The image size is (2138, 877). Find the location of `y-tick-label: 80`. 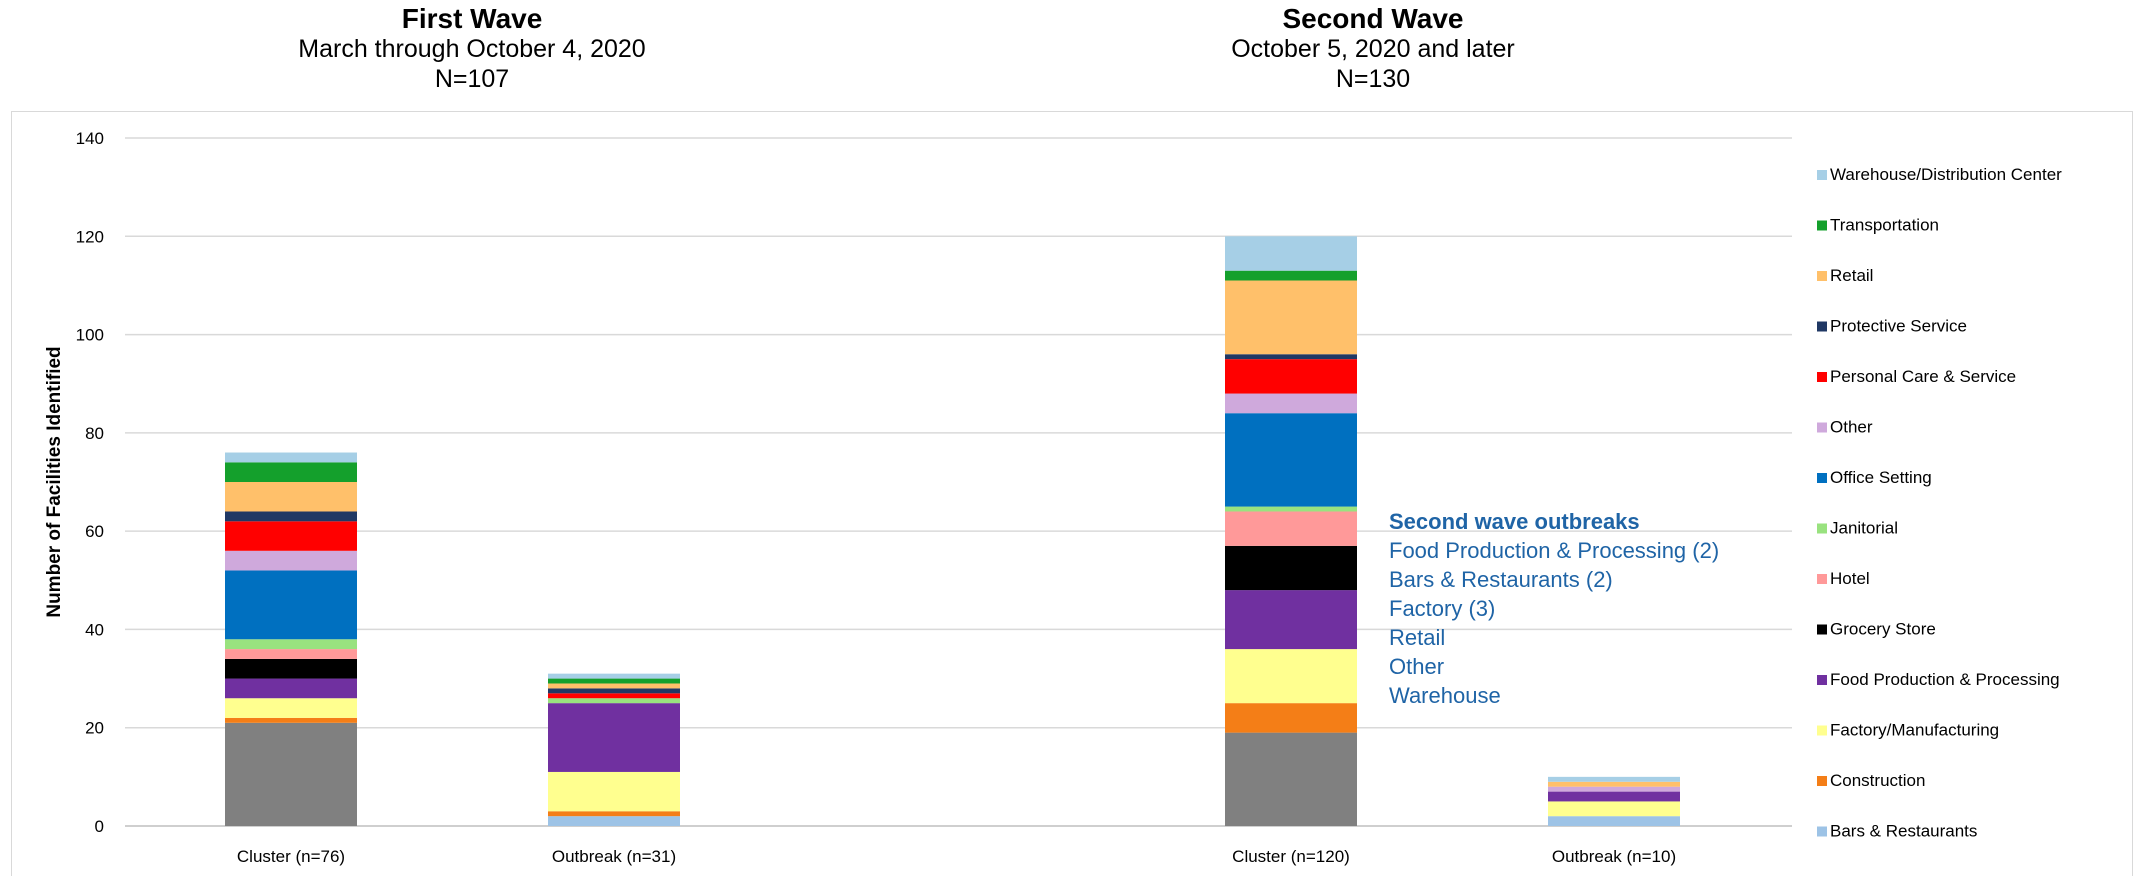

y-tick-label: 80 is located at coordinates (94, 433).